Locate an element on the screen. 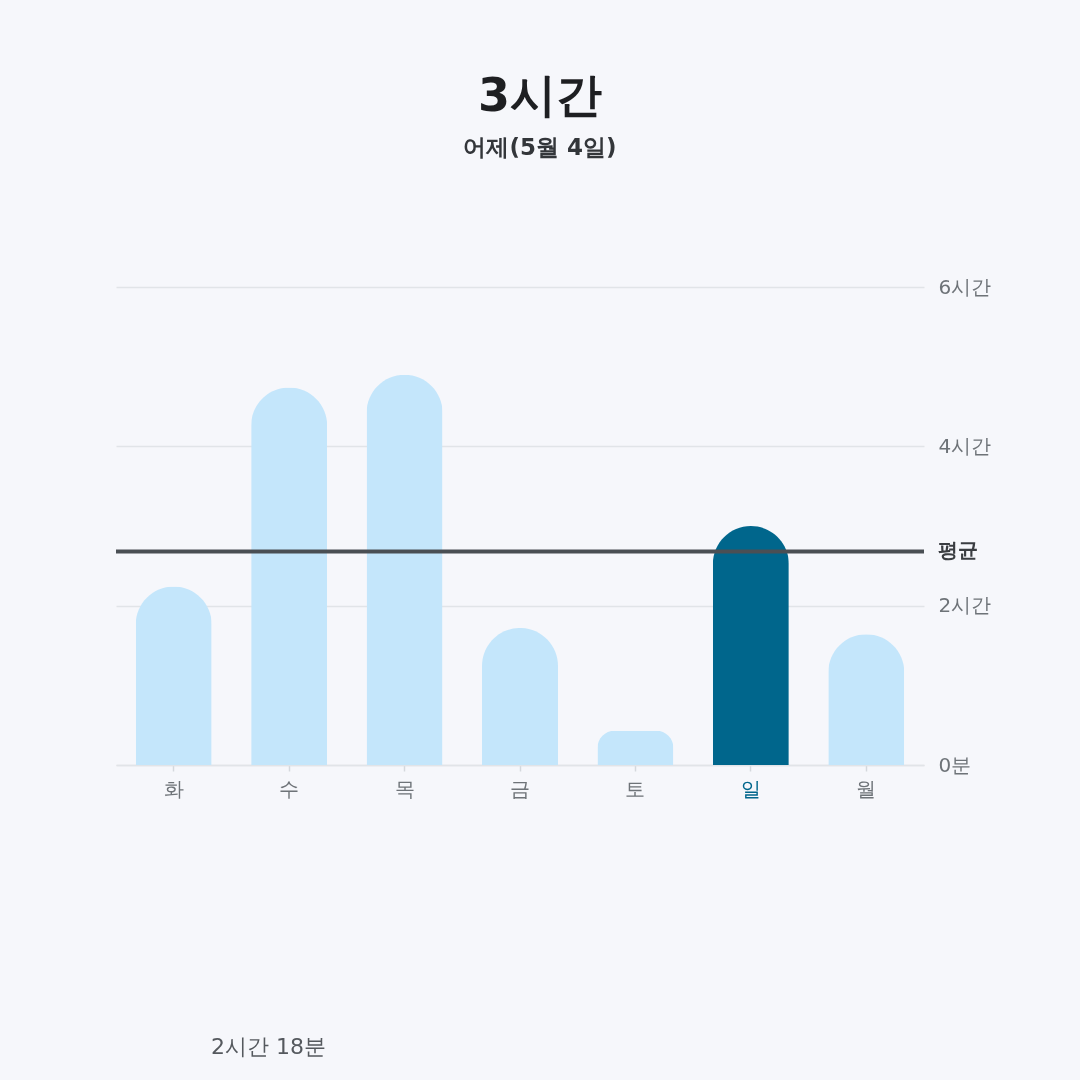  chart-subtitle: 어제(5월 4일) is located at coordinates (540, 147).